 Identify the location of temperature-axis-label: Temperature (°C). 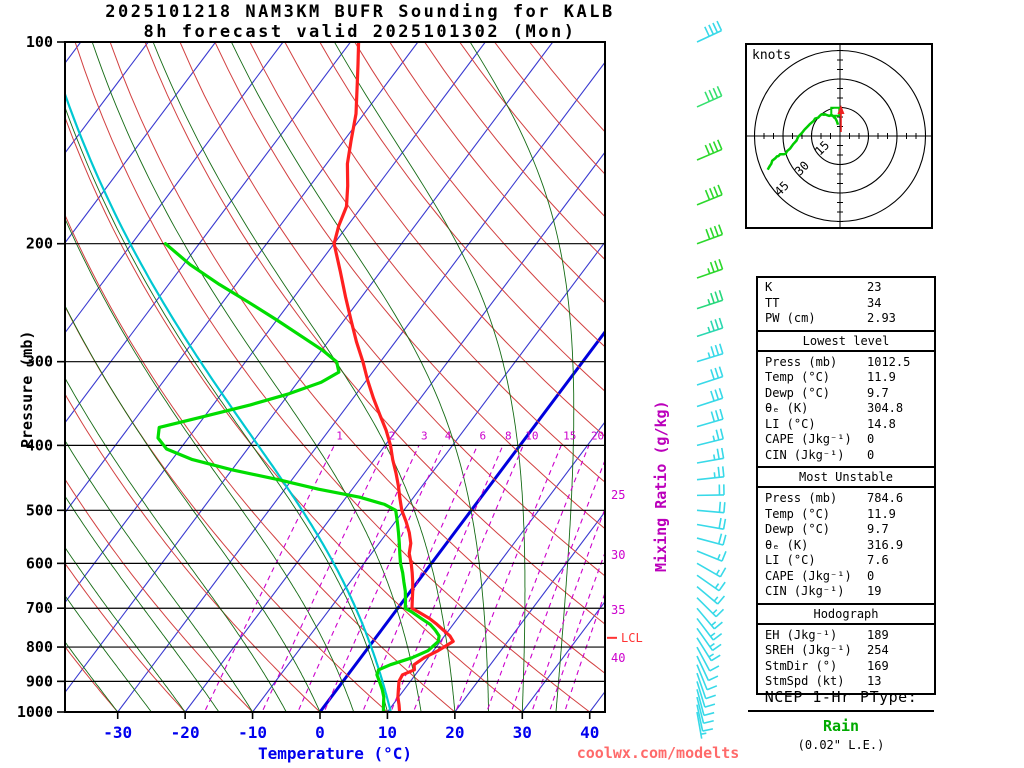
(335, 753).